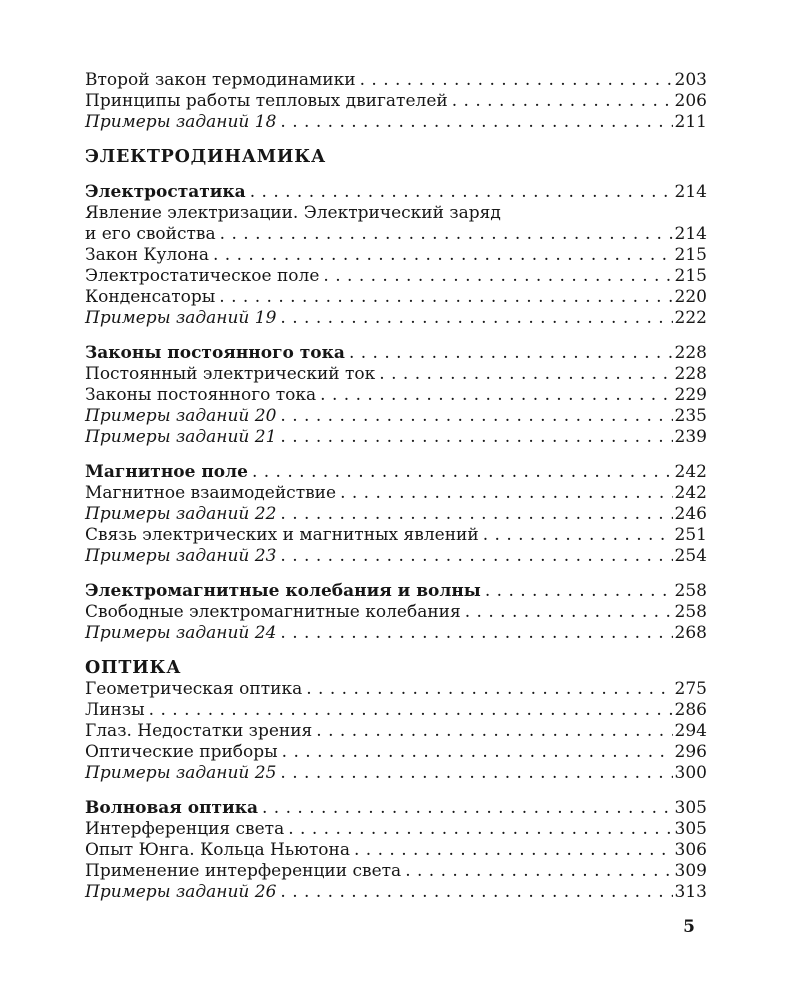  Describe the element at coordinates (166, 472) in the screenshot. I see `toc-entry-label: Магнитное поле` at that location.